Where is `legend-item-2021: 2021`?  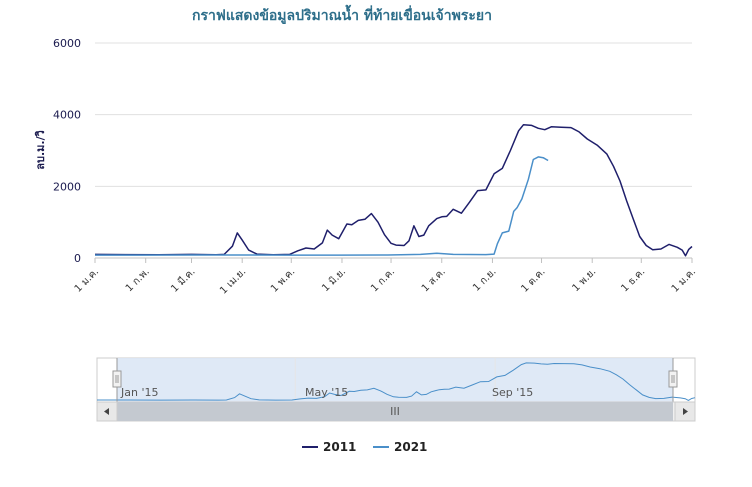 legend-item-2021: 2021 is located at coordinates (400, 447).